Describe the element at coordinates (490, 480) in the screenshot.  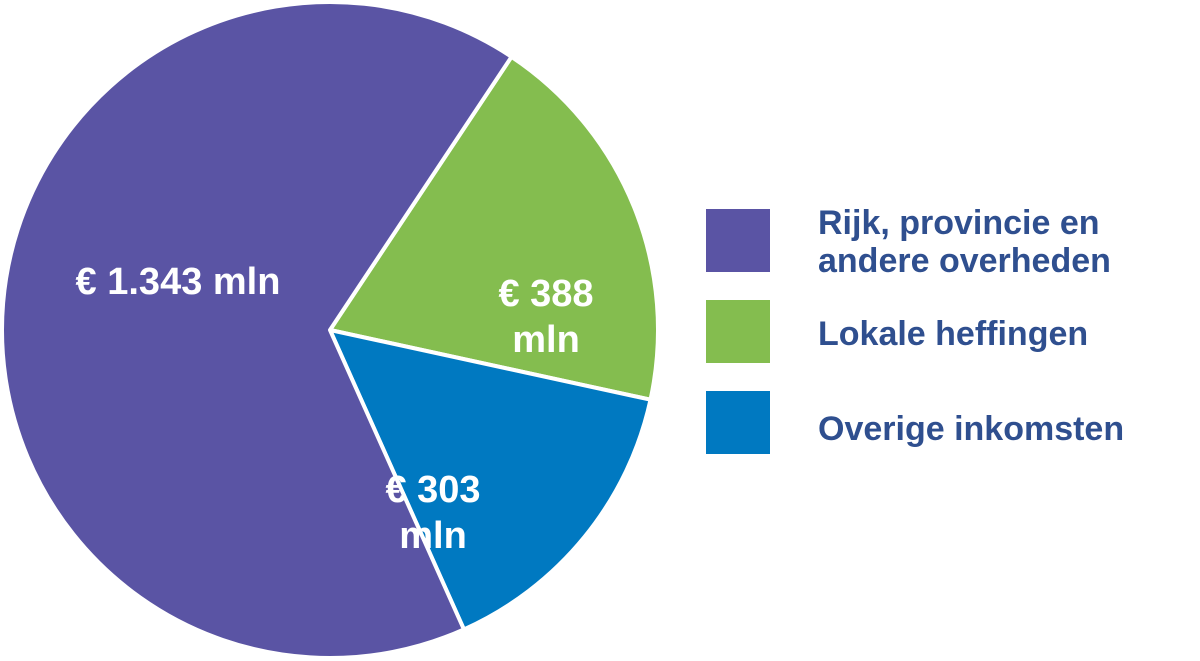
I see `pie-slice-overige-inkomsten` at that location.